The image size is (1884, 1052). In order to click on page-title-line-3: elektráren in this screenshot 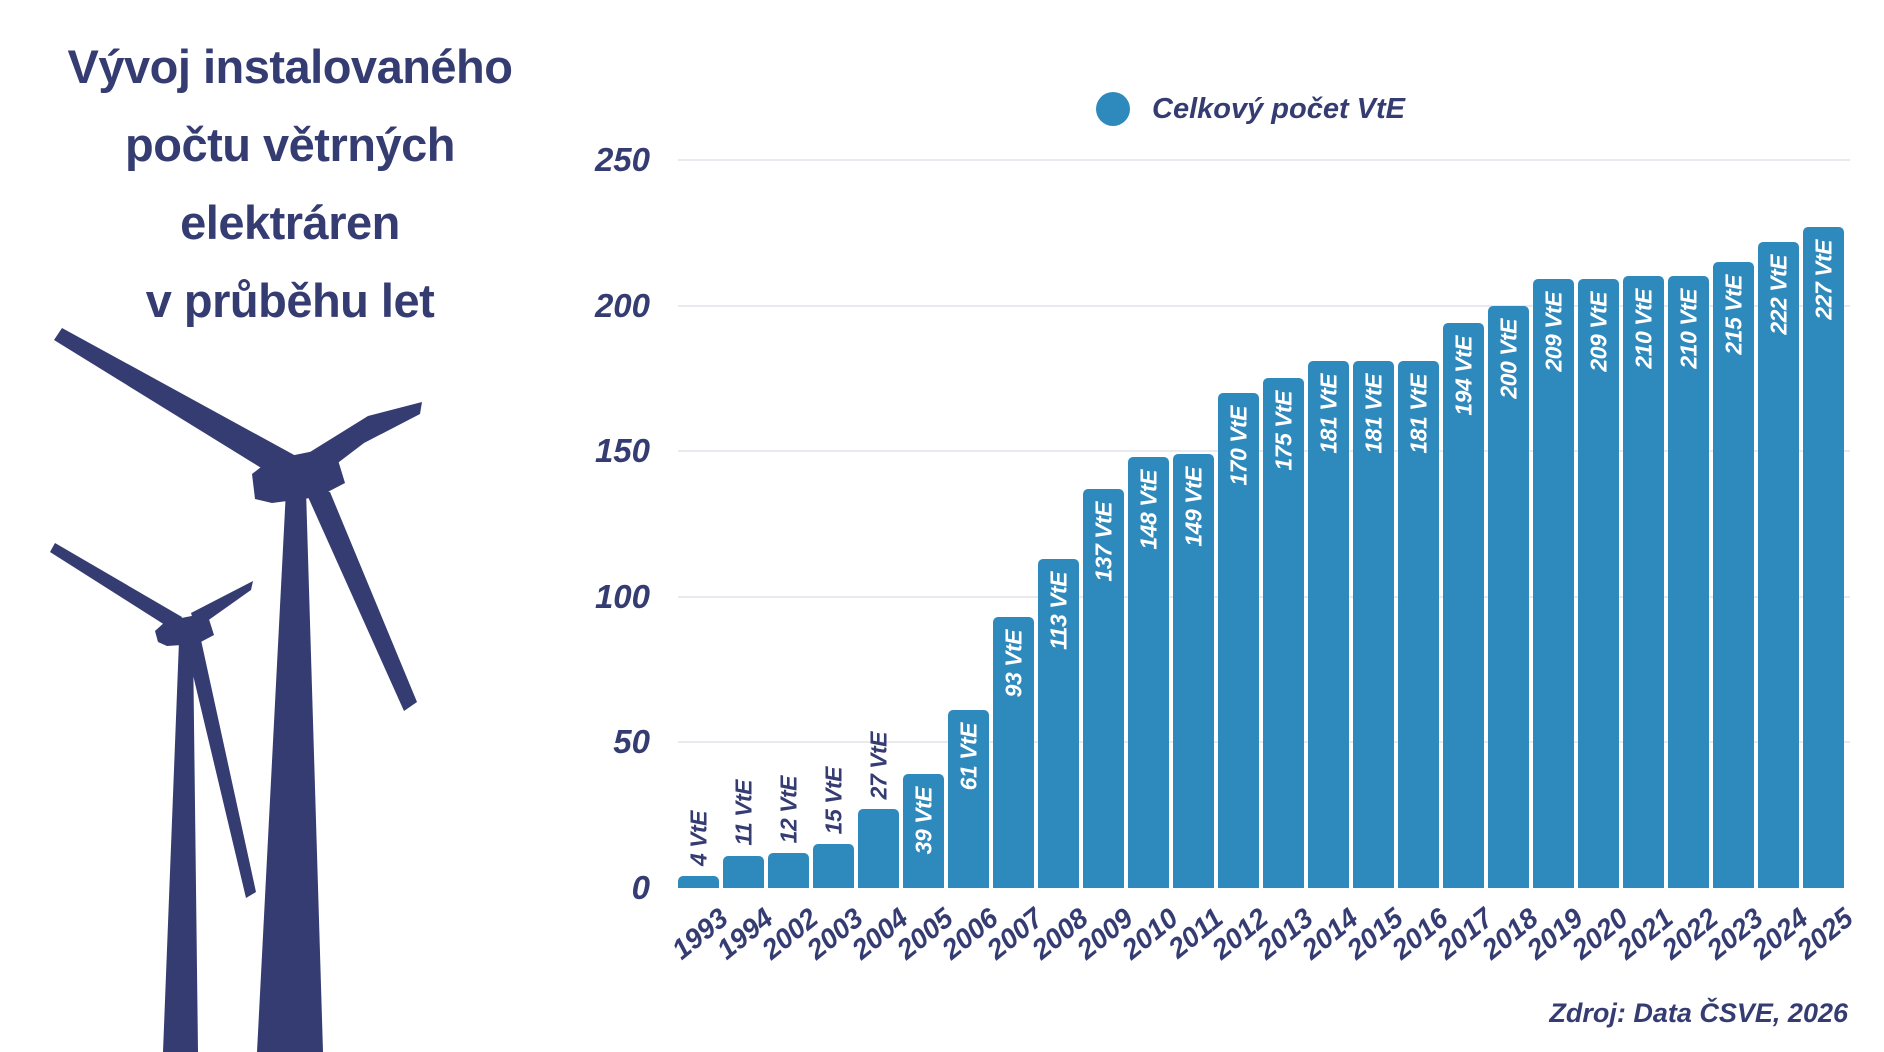, I will do `click(290, 222)`.